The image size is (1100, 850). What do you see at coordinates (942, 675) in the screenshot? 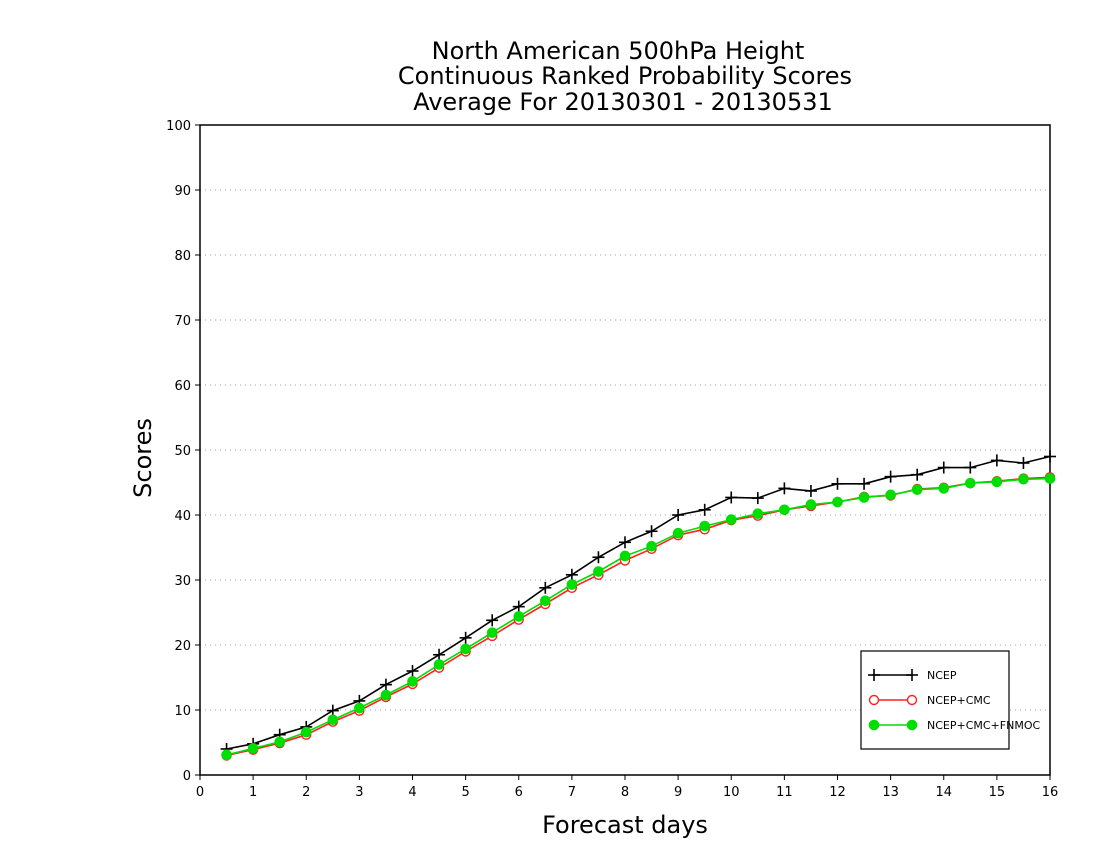
I see `legend-label-ncep: NCEP` at bounding box center [942, 675].